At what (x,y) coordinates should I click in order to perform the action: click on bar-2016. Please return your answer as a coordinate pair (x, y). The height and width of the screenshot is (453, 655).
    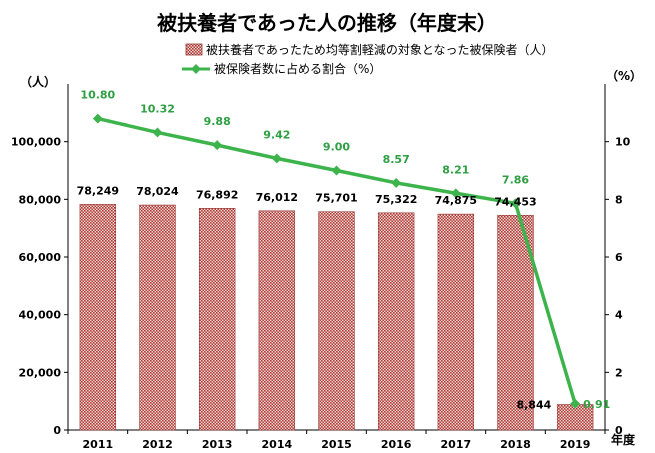
    Looking at the image, I should click on (396, 321).